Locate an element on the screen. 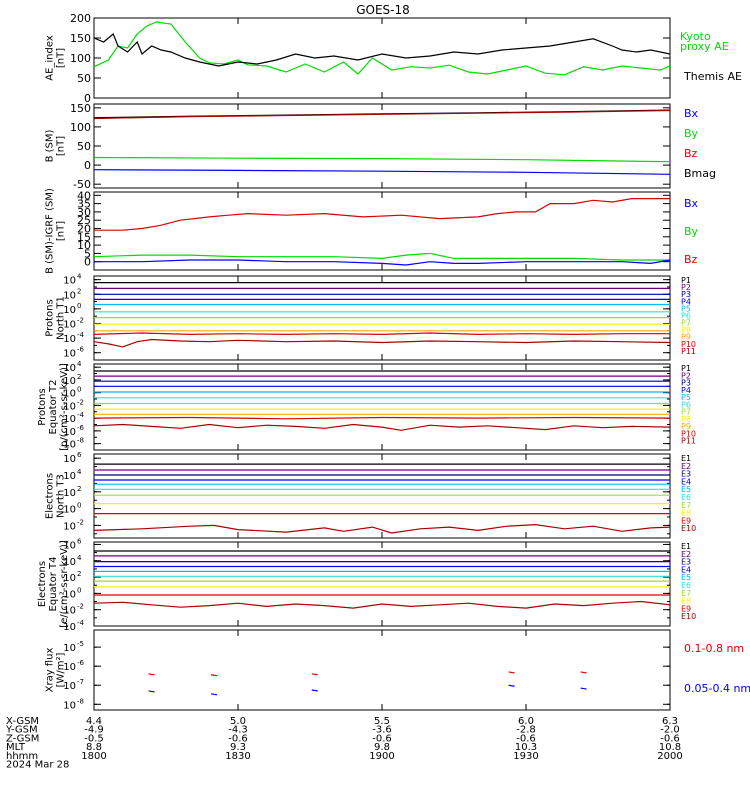 This screenshot has width=750, height=800. y-tick-label: 150 is located at coordinates (80, 108).